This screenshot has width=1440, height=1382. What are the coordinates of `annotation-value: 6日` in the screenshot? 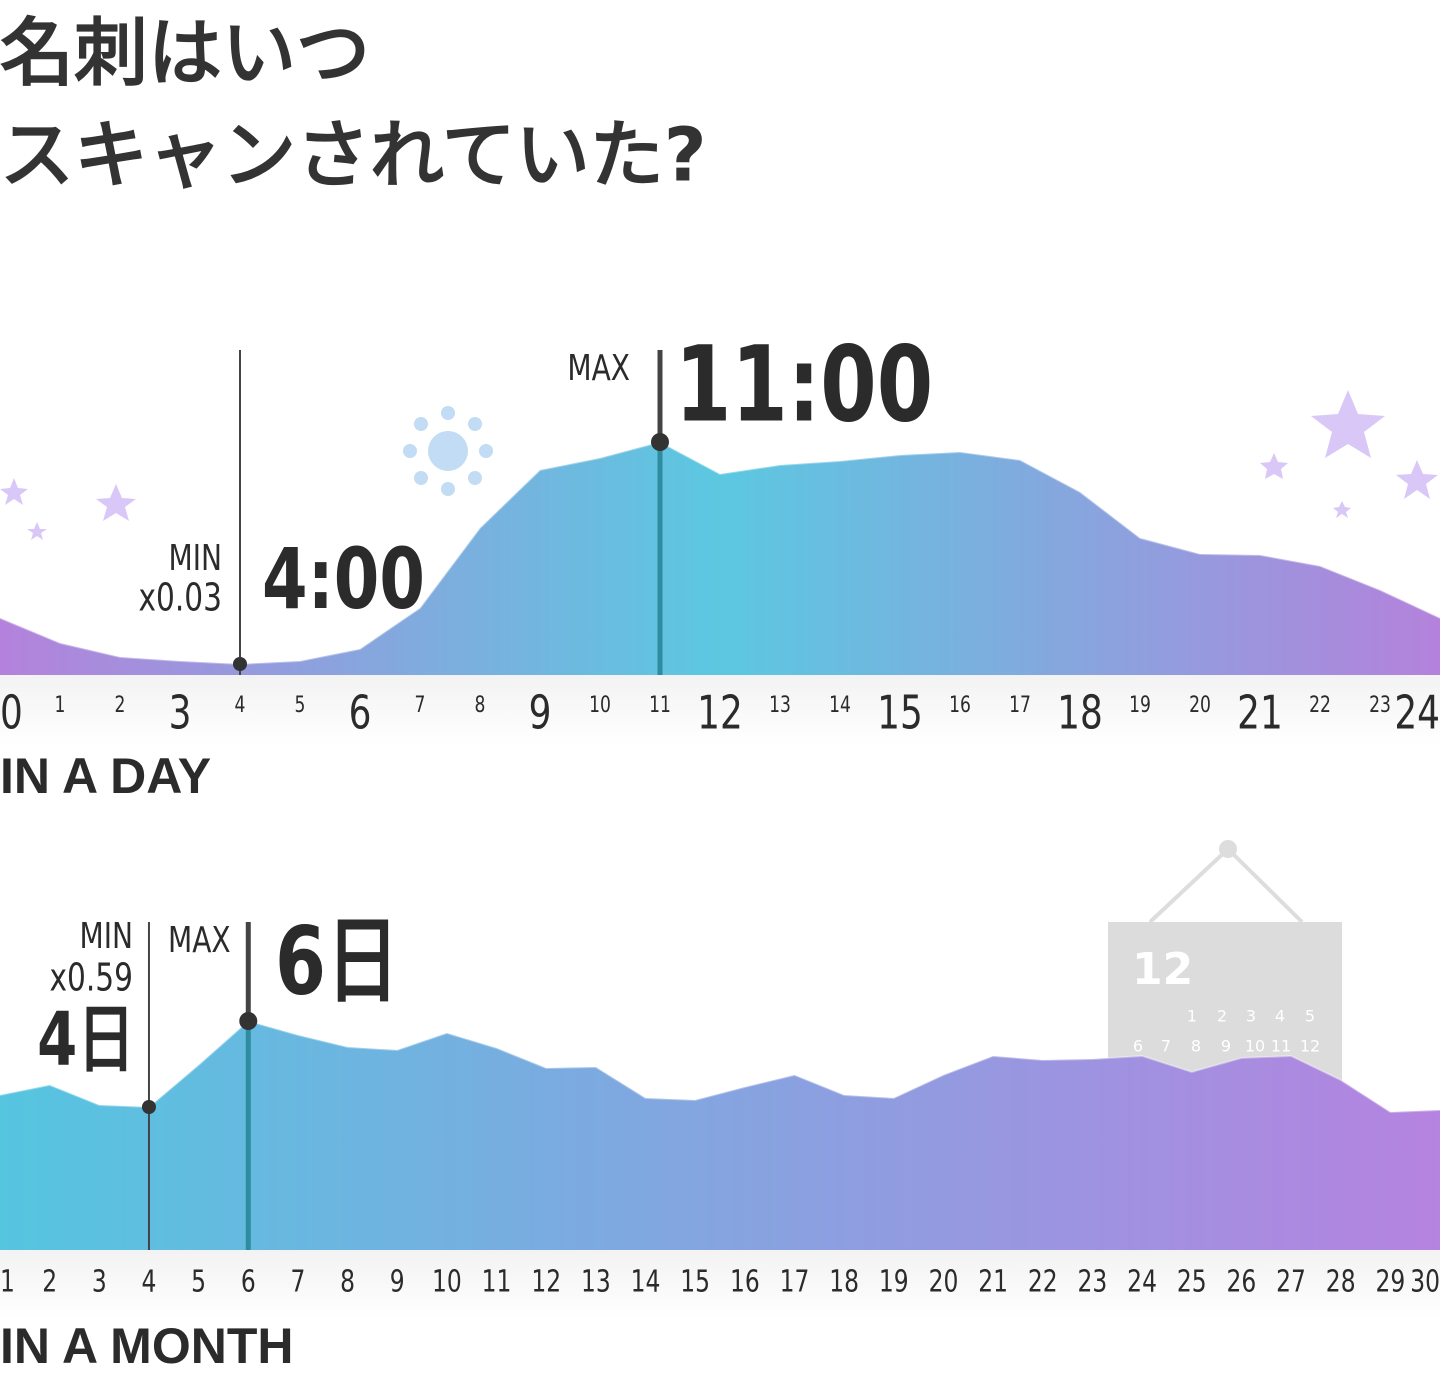 It's located at (337, 961).